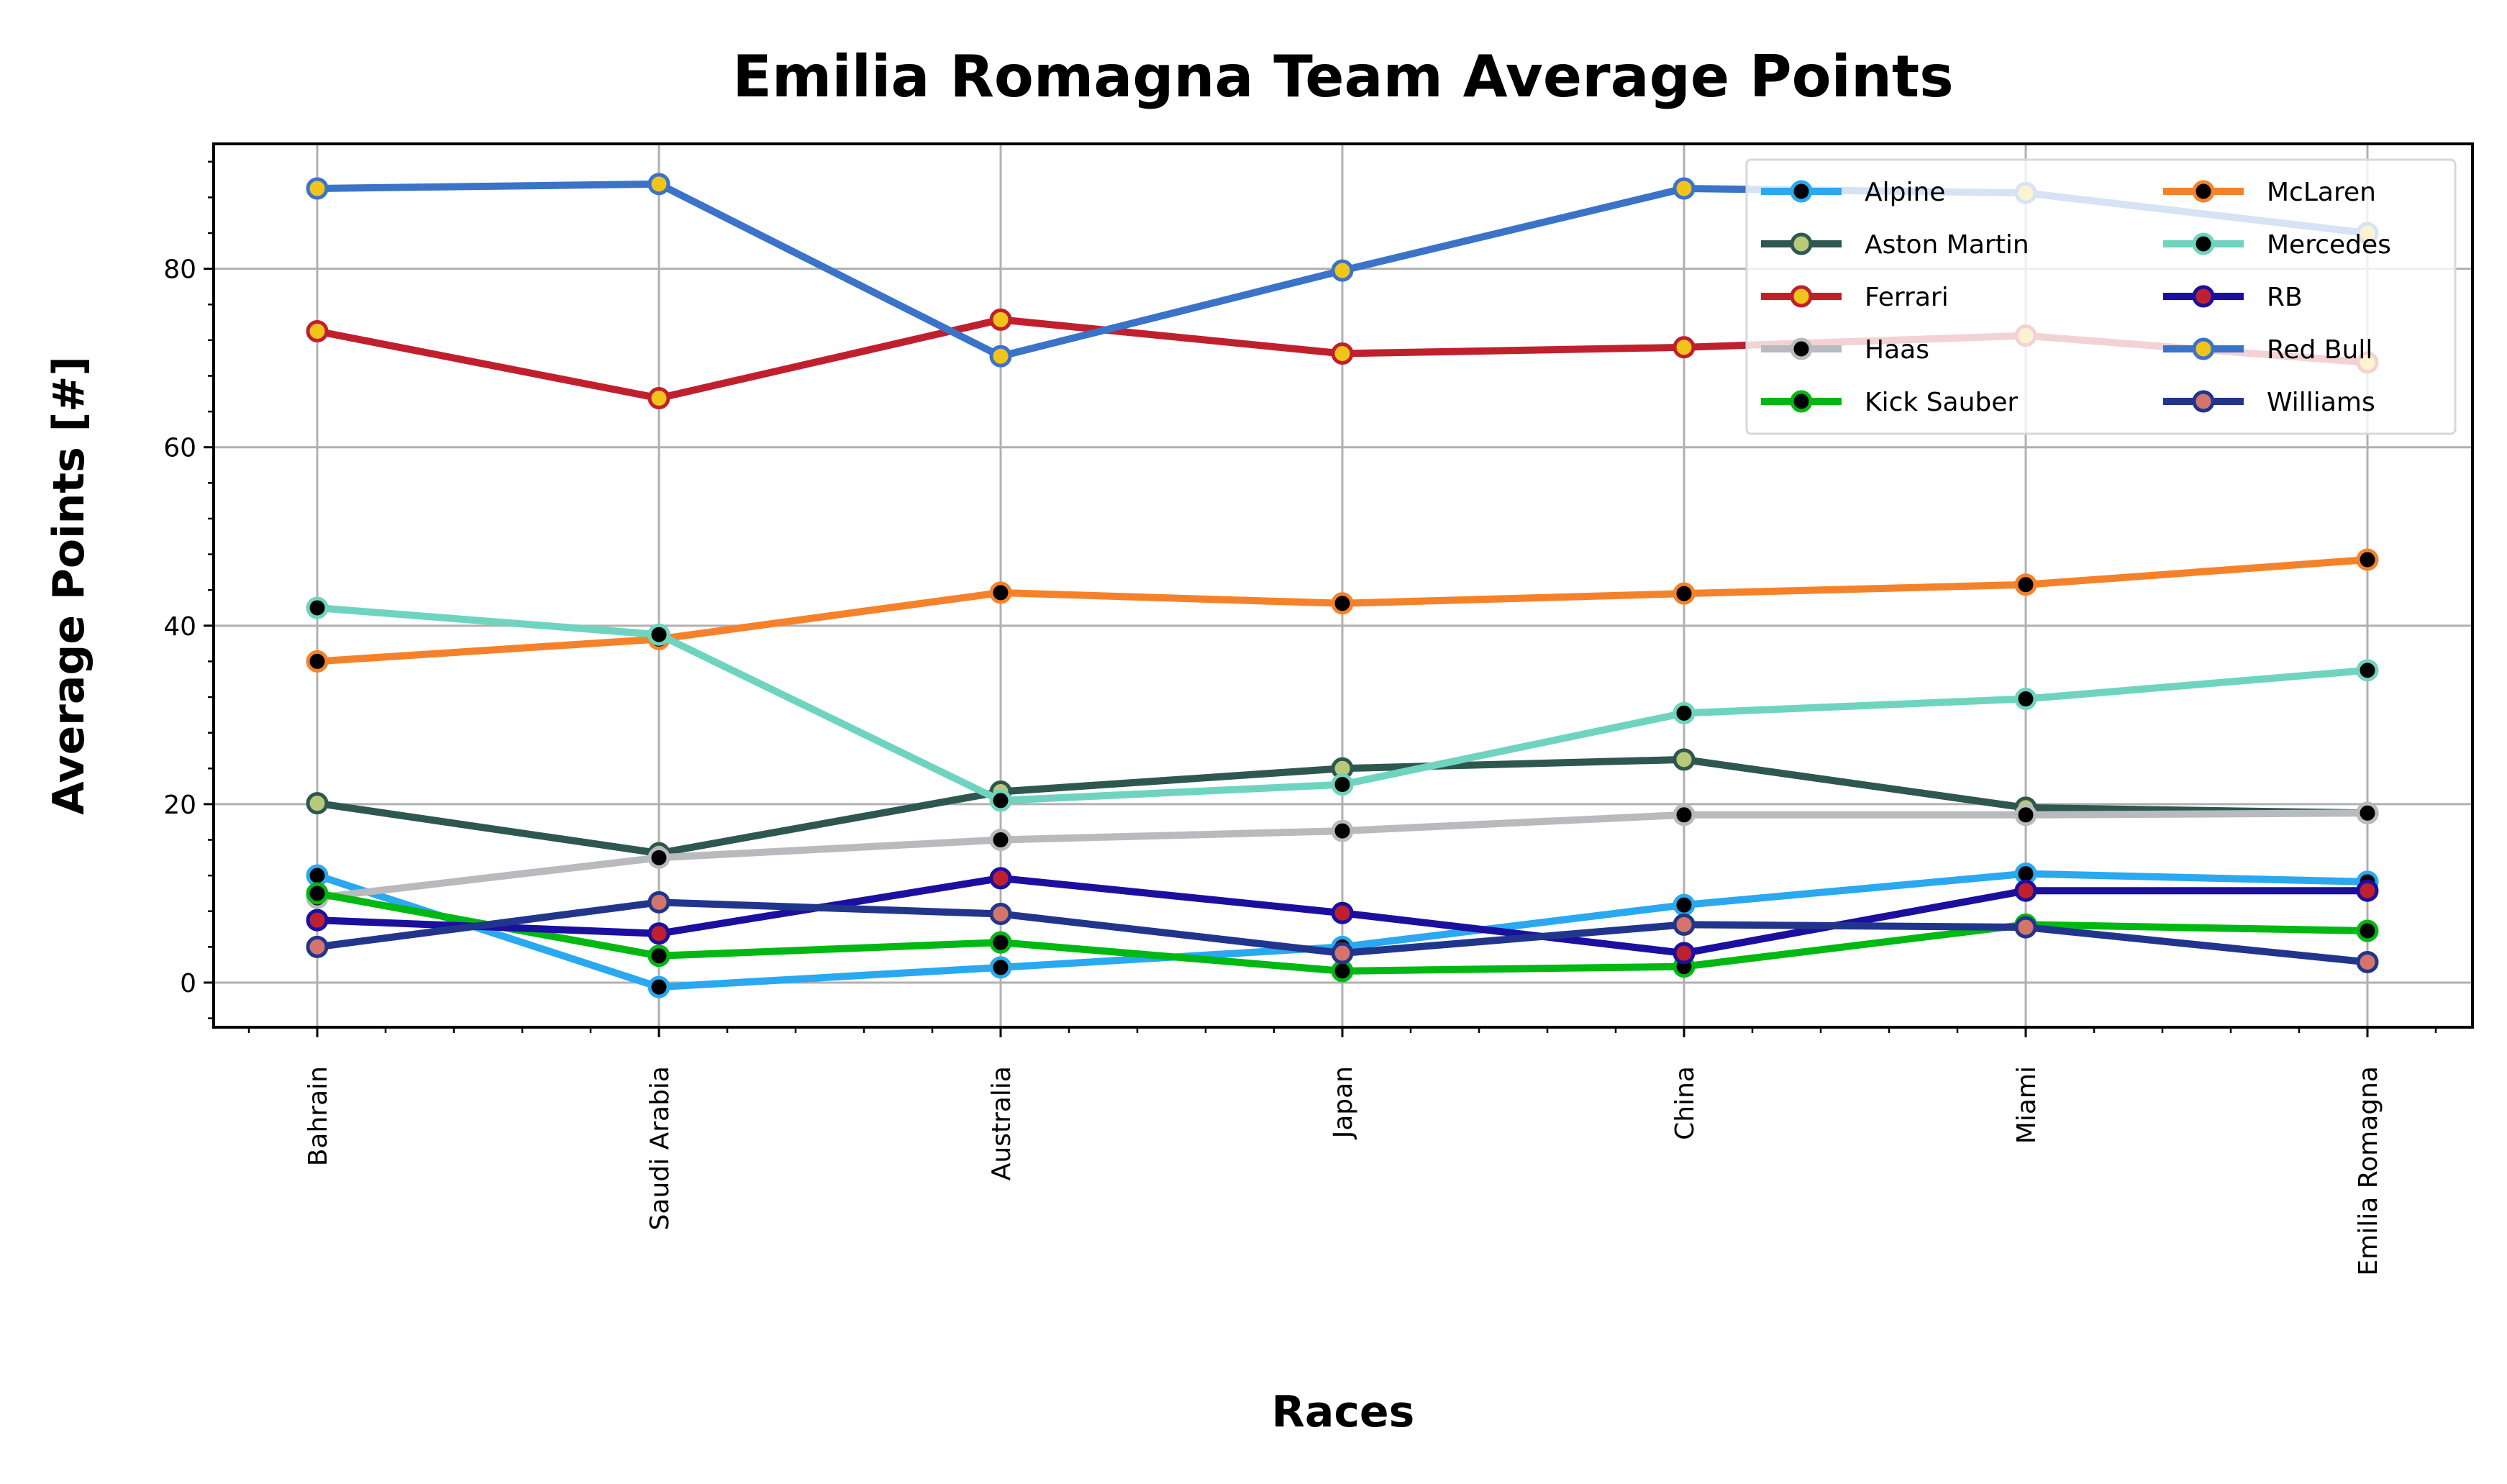 Image resolution: width=2507 pixels, height=1484 pixels. I want to click on y-tick-label: 0, so click(188, 983).